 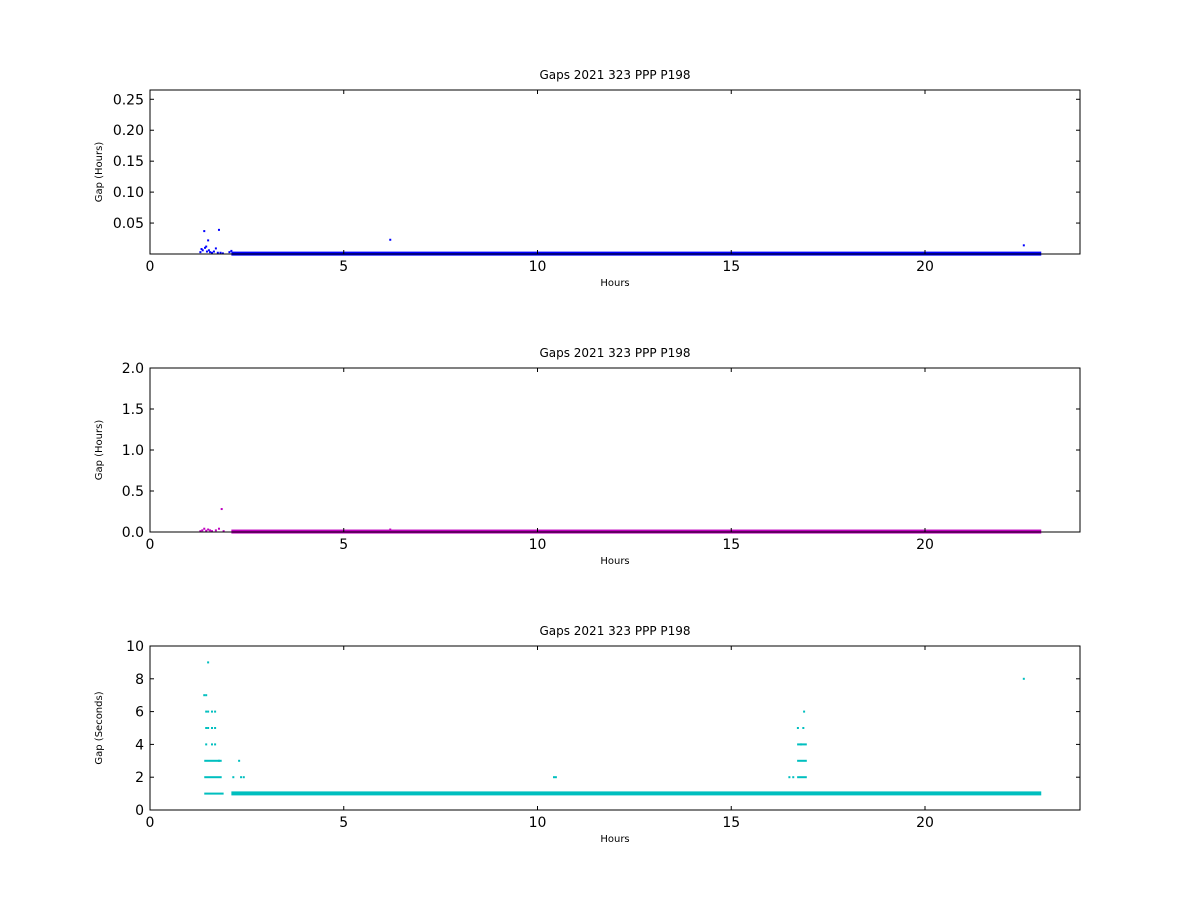 I want to click on y-tick-label: 1.0, so click(x=133, y=451).